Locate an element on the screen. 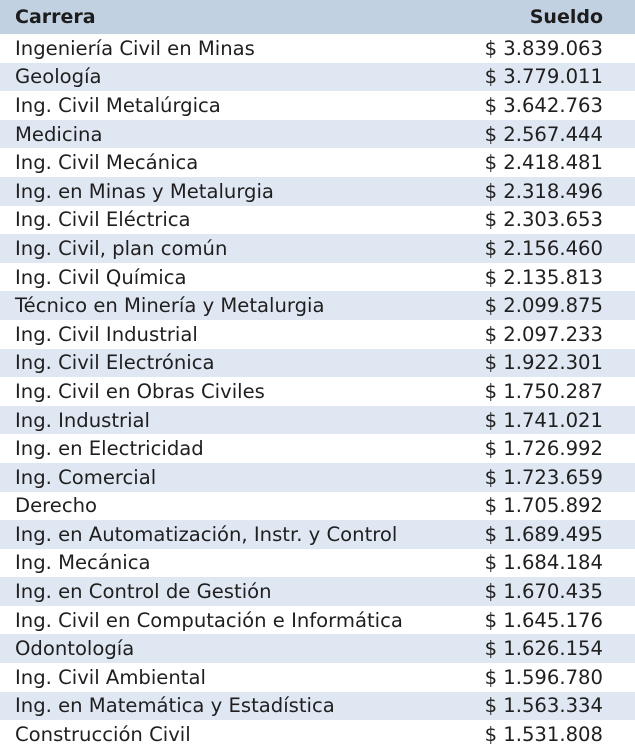  career-cell: Odontología is located at coordinates (75, 649).